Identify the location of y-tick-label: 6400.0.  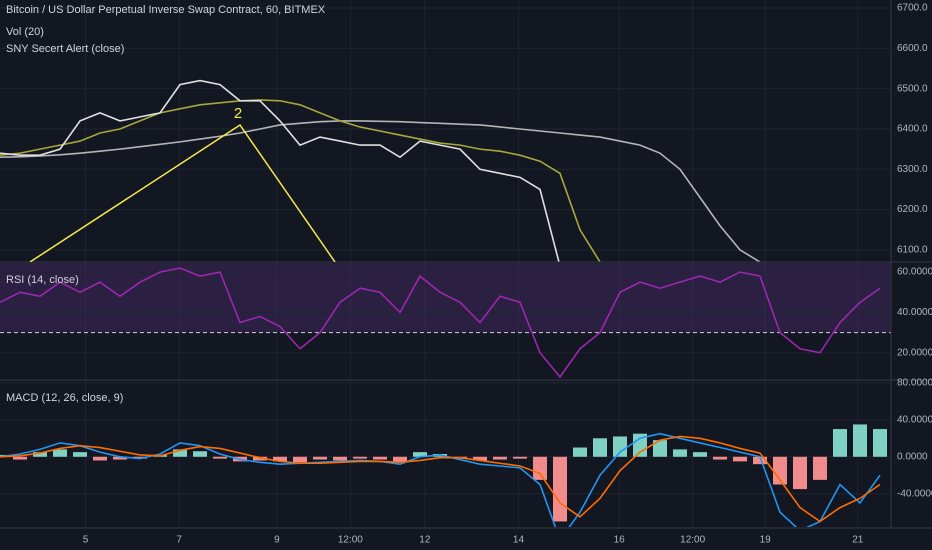
(912, 129).